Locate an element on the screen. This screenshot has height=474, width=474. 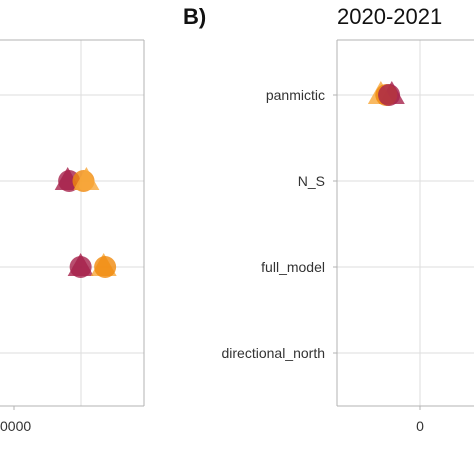
panel-b-letter: B) is located at coordinates (194, 16).